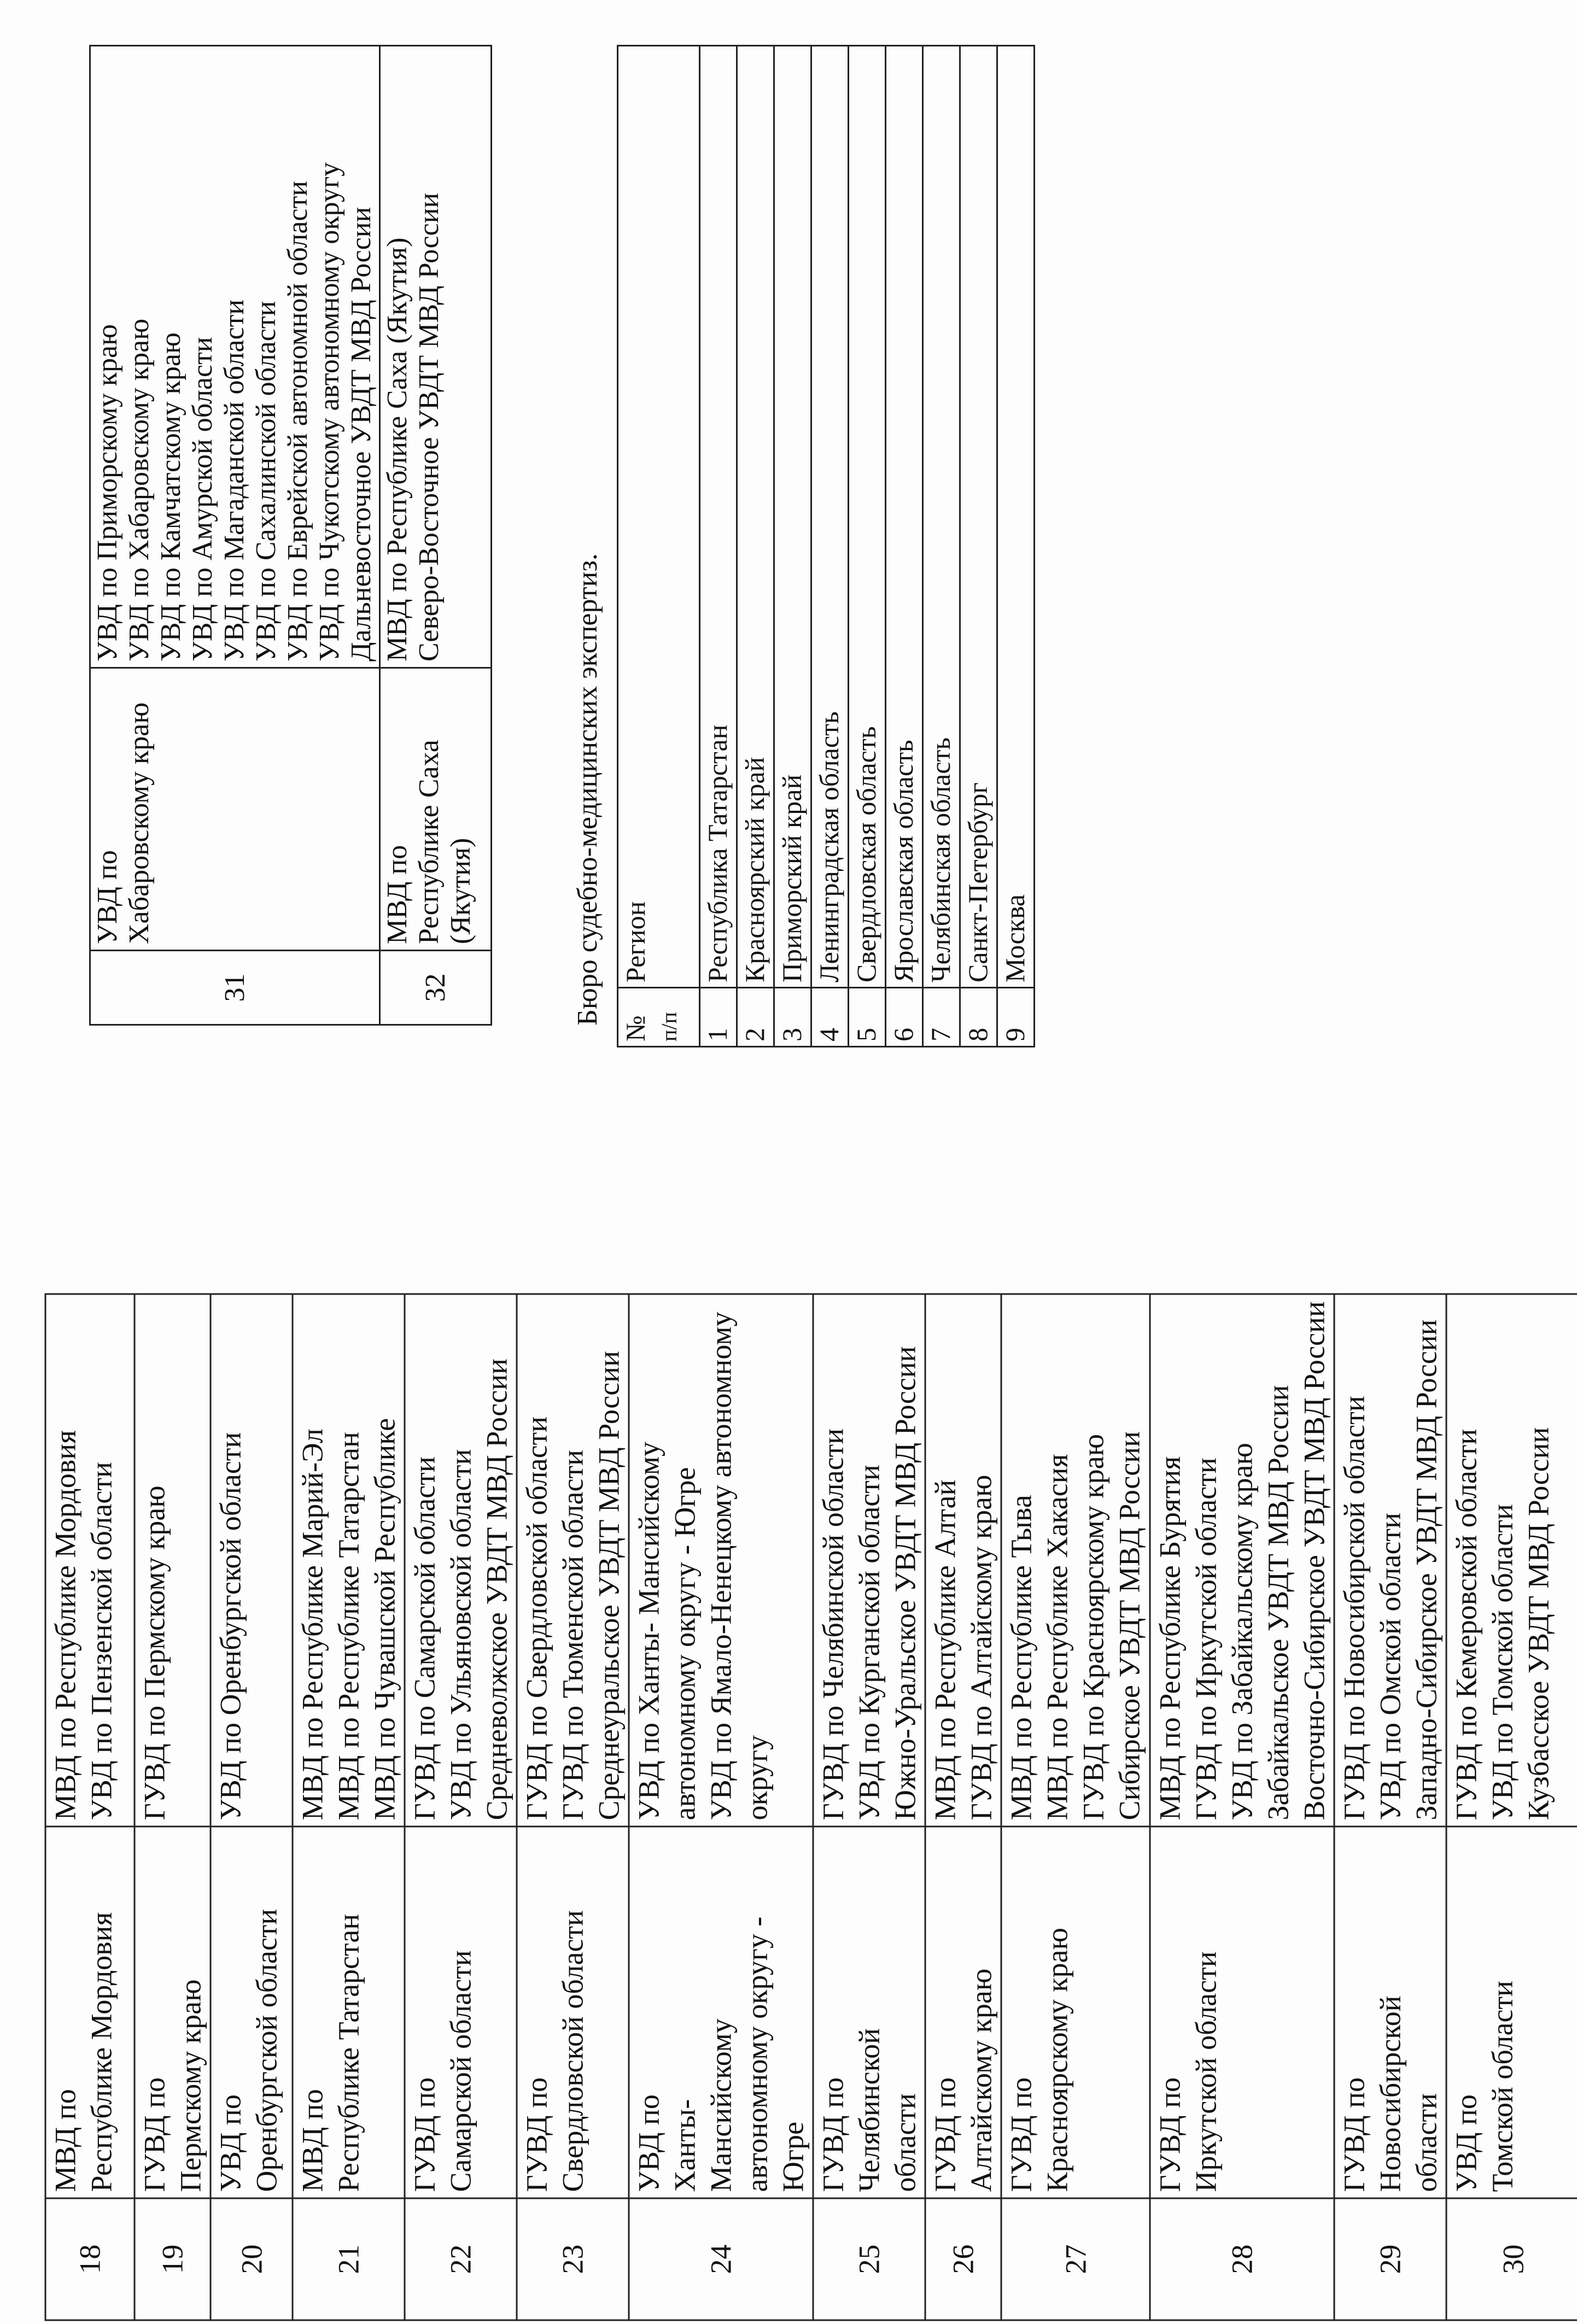 This screenshot has width=1577, height=2324. Describe the element at coordinates (573, 2259) in the screenshot. I see `row-number: 23` at that location.